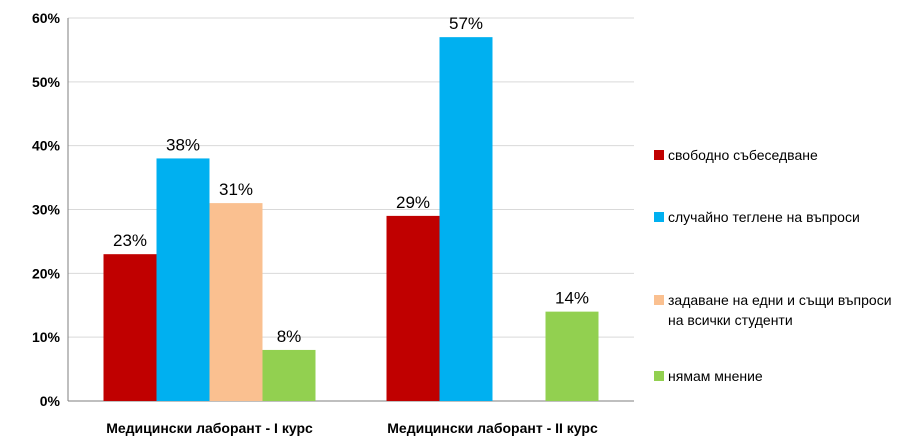 This screenshot has width=924, height=446. I want to click on legend-label: свободно събеседване, so click(743, 155).